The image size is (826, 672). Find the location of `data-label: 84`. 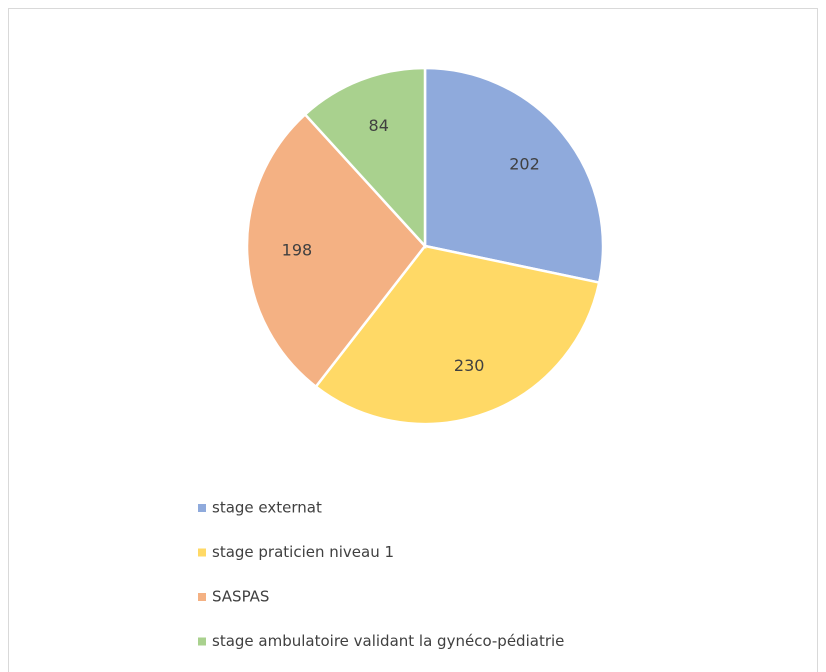

data-label: 84 is located at coordinates (379, 125).